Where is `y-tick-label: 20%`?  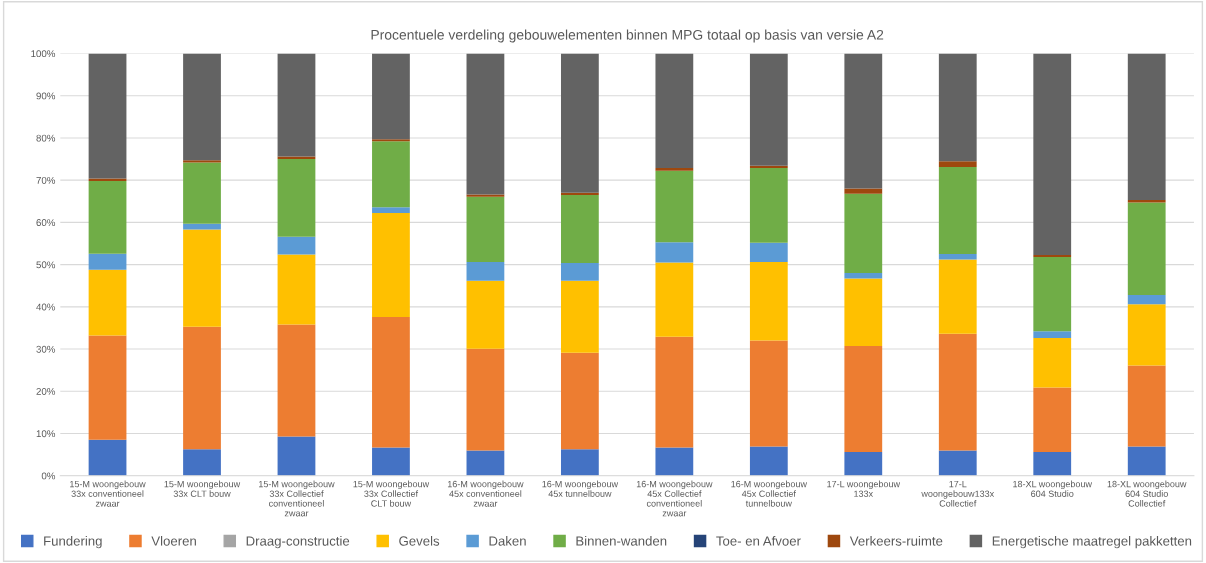 y-tick-label: 20% is located at coordinates (46, 391).